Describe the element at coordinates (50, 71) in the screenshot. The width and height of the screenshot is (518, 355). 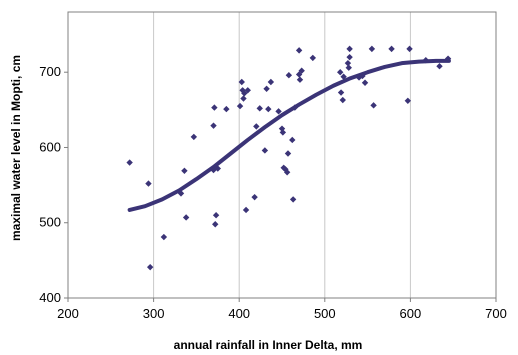
I see `y-tick-label: 700` at that location.